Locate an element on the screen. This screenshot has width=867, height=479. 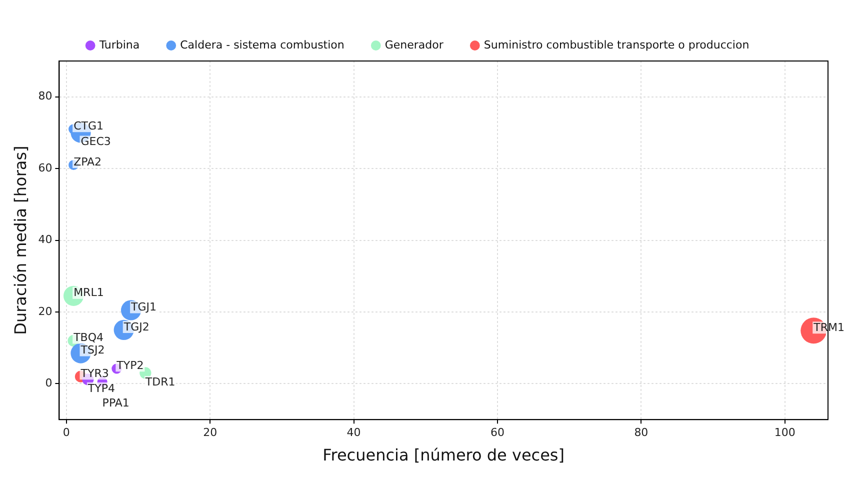
x-tick-label: 100 is located at coordinates (785, 433).